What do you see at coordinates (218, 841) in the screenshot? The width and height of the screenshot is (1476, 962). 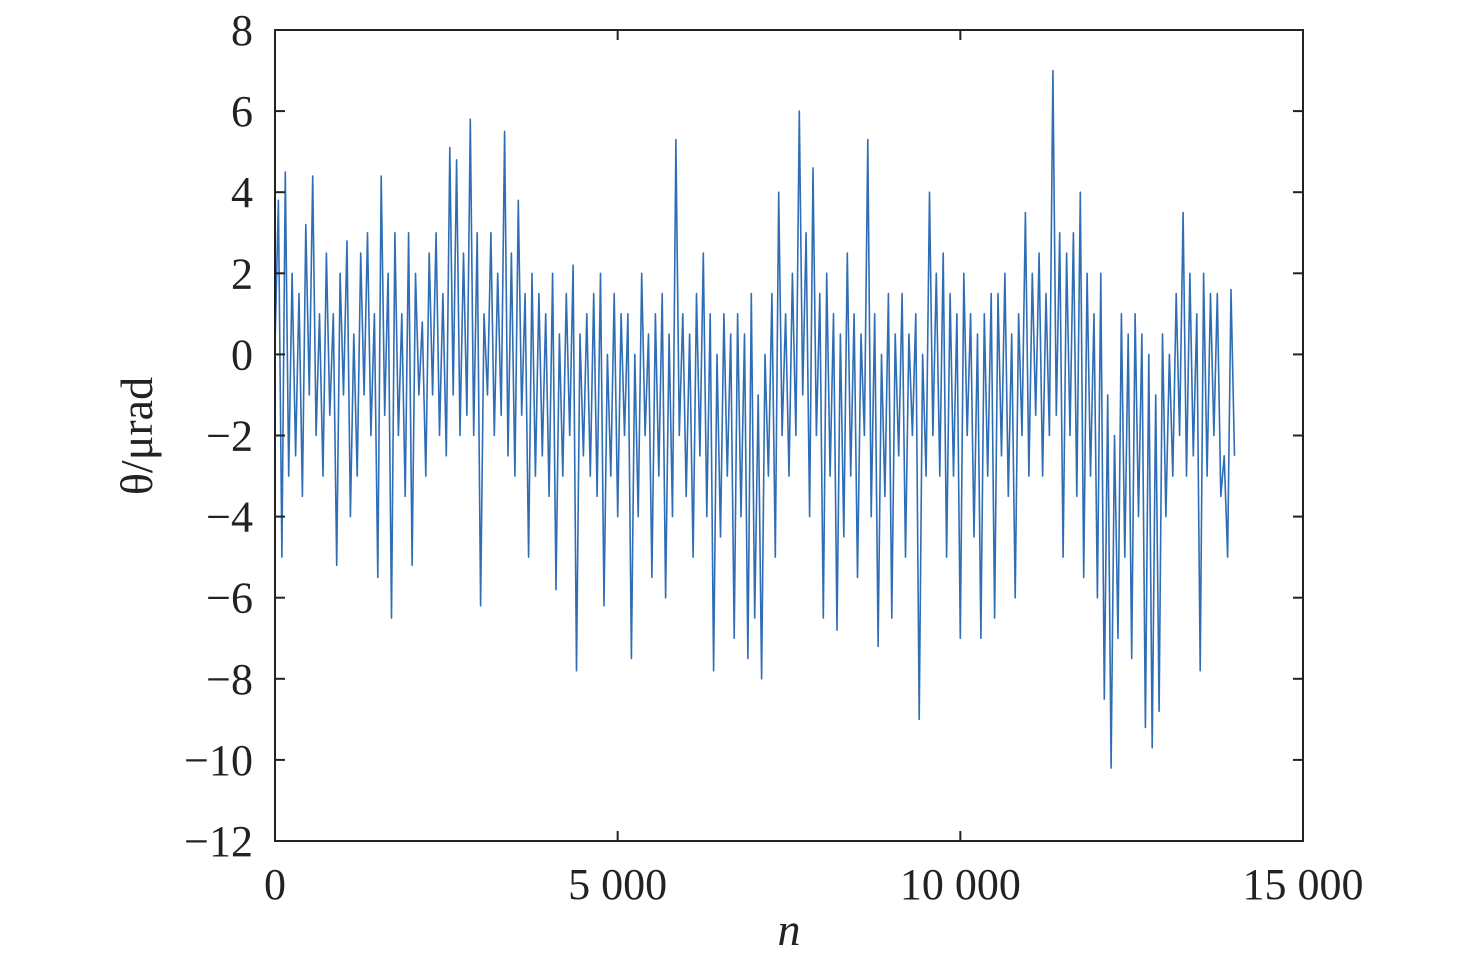 I see `y-tick-label: −12` at bounding box center [218, 841].